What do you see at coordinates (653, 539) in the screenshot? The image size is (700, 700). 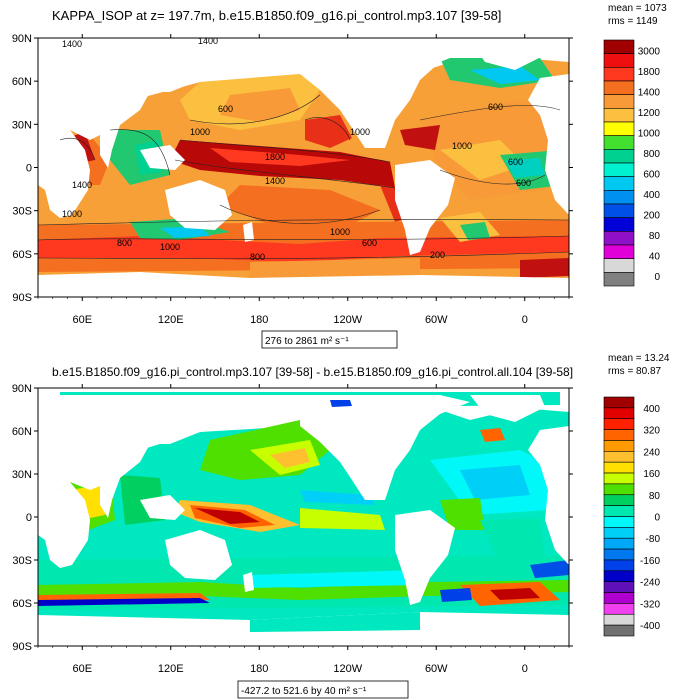 I see `colorbar-label: -80` at bounding box center [653, 539].